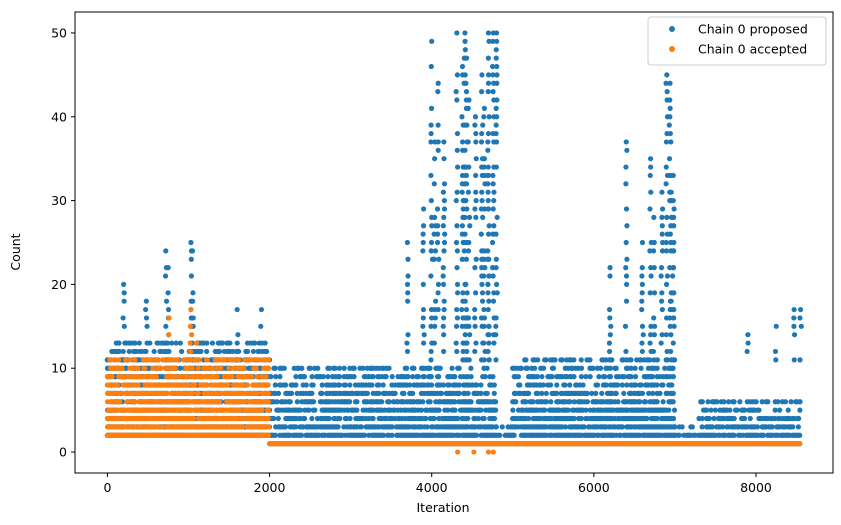 Image resolution: width=841 pixels, height=525 pixels. Describe the element at coordinates (270, 487) in the screenshot. I see `x-tick-label: 2000` at that location.